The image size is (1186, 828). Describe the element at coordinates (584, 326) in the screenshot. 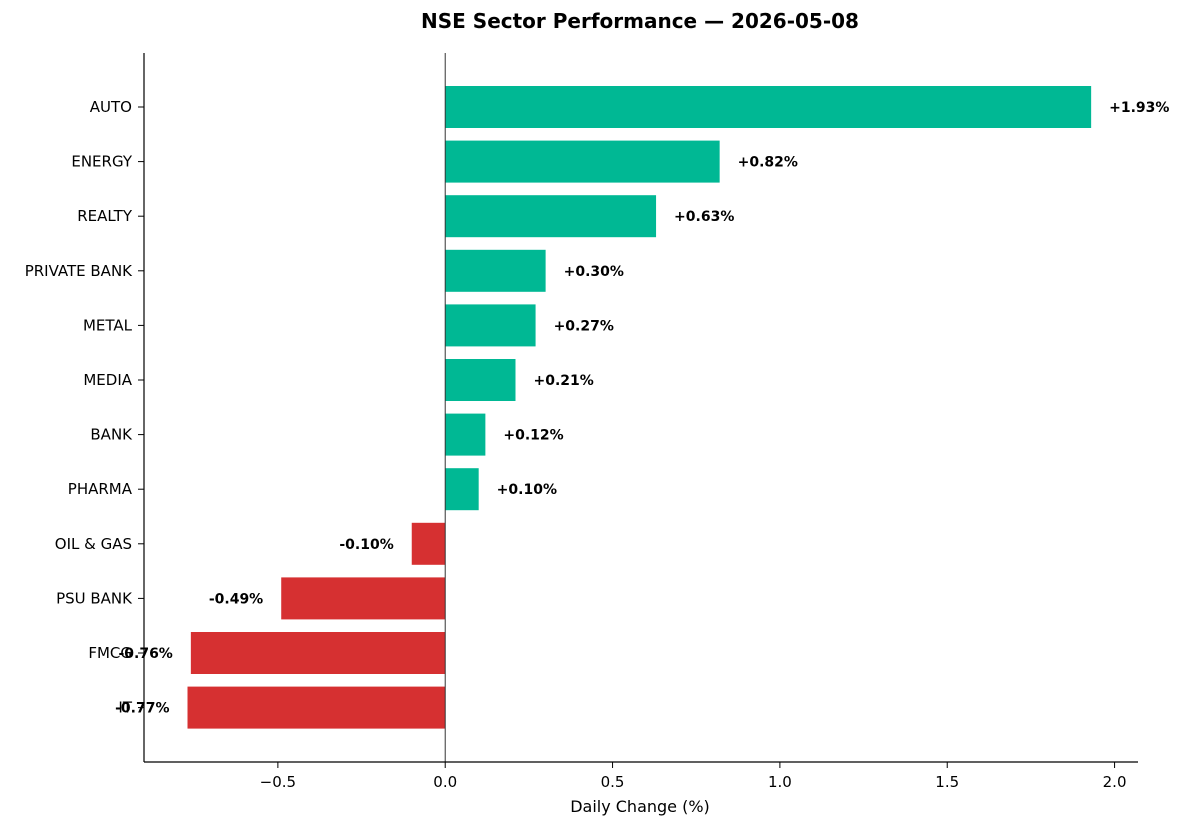

I see `data-label: +0.27%` at that location.